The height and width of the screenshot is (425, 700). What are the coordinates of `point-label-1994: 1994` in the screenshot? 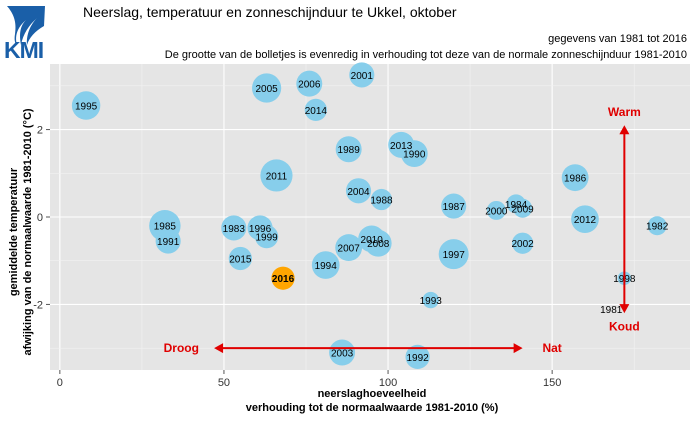 It's located at (326, 266).